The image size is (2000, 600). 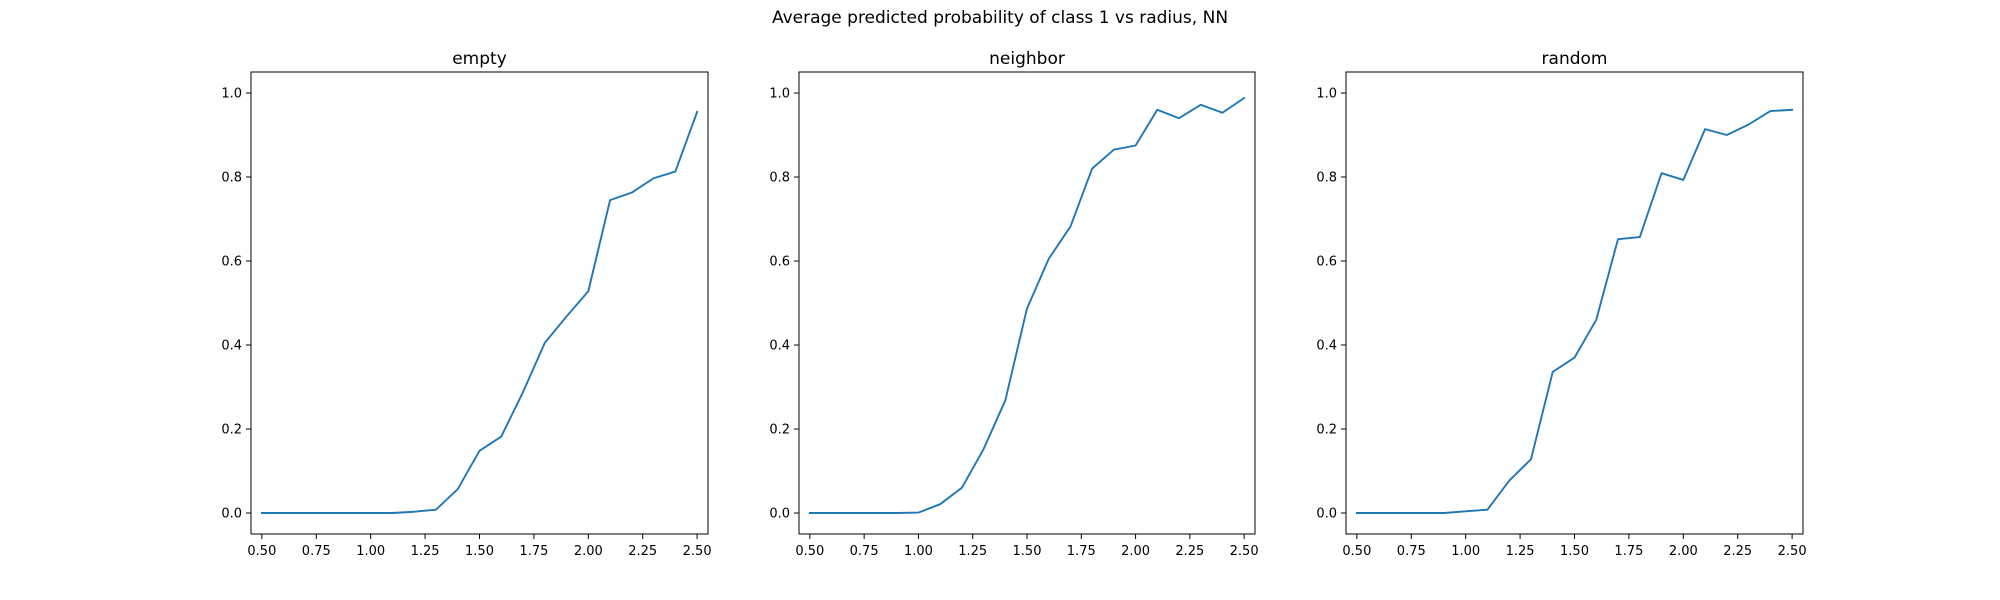 I want to click on subplot-title: random, so click(x=1575, y=59).